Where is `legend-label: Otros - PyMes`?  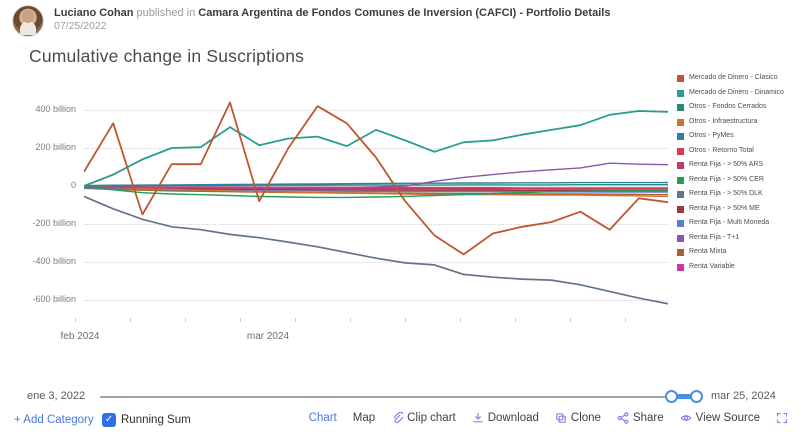 legend-label: Otros - PyMes is located at coordinates (711, 135).